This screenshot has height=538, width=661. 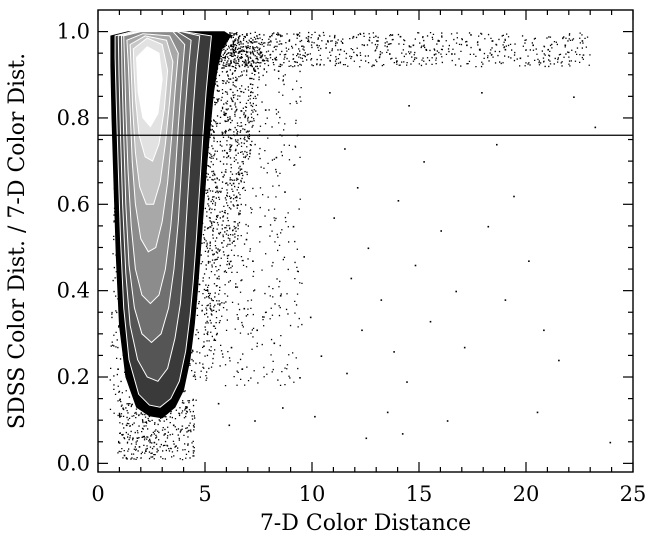 I want to click on y-axis-label: SDSS Color Dist. / 7-D Color Dist., so click(x=17, y=241).